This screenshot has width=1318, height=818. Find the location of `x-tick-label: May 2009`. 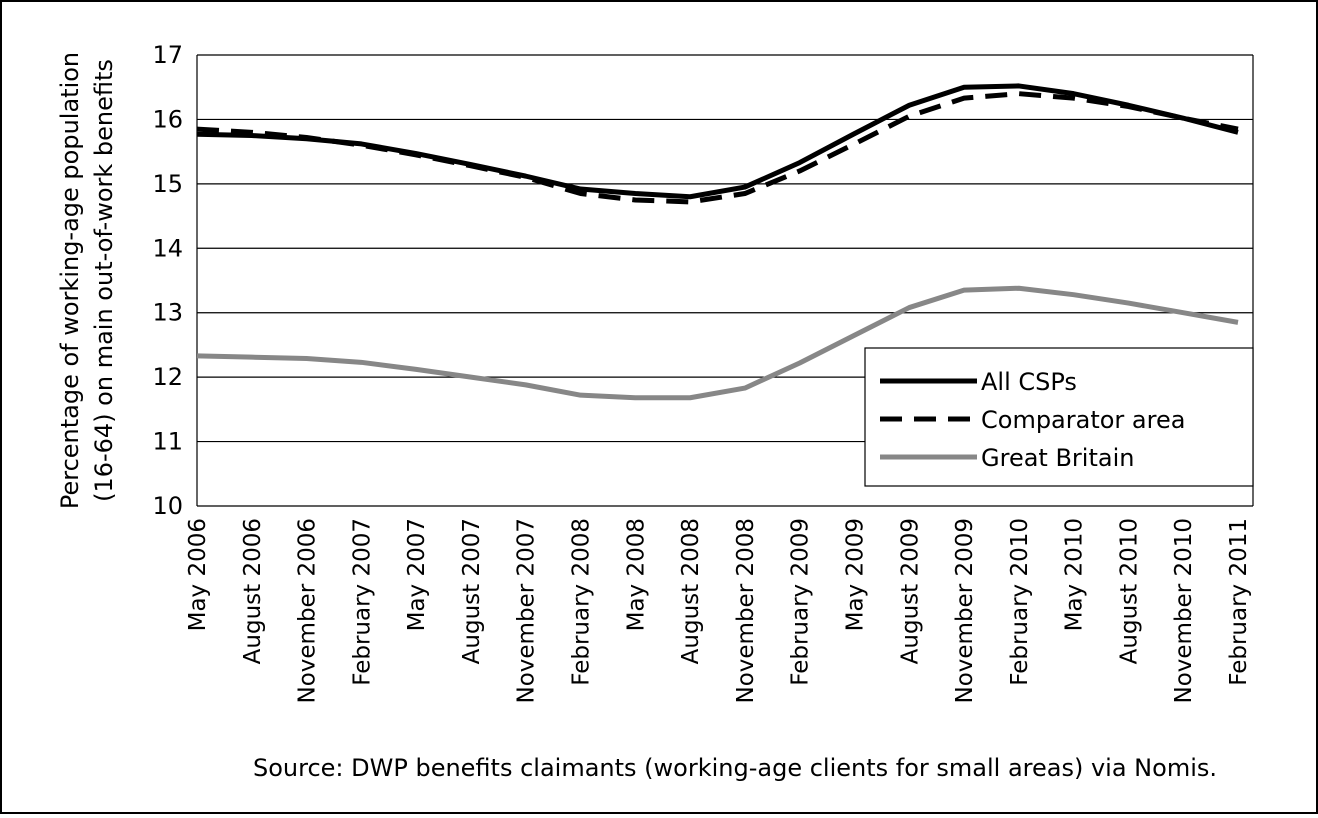

x-tick-label: May 2009 is located at coordinates (855, 574).